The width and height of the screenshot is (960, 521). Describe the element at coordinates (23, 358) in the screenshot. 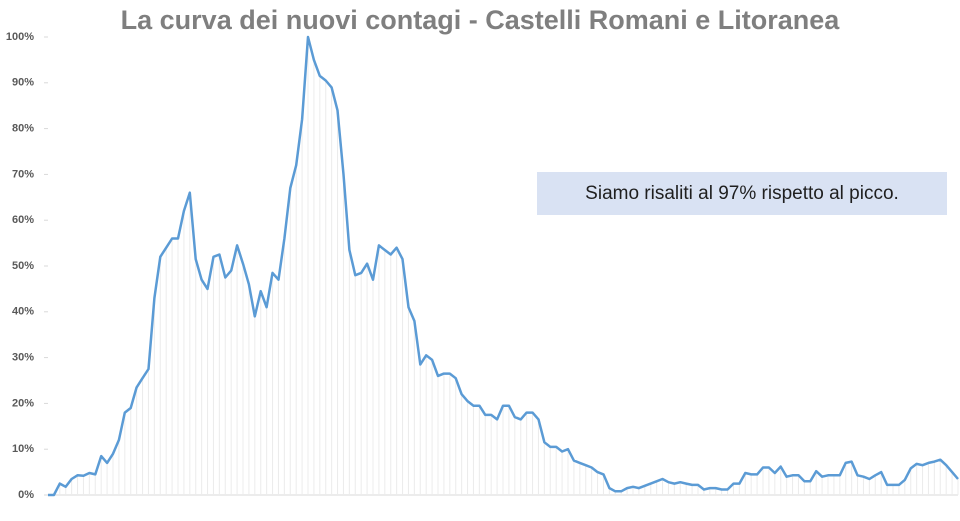

I see `y-tick-label: 30%` at that location.